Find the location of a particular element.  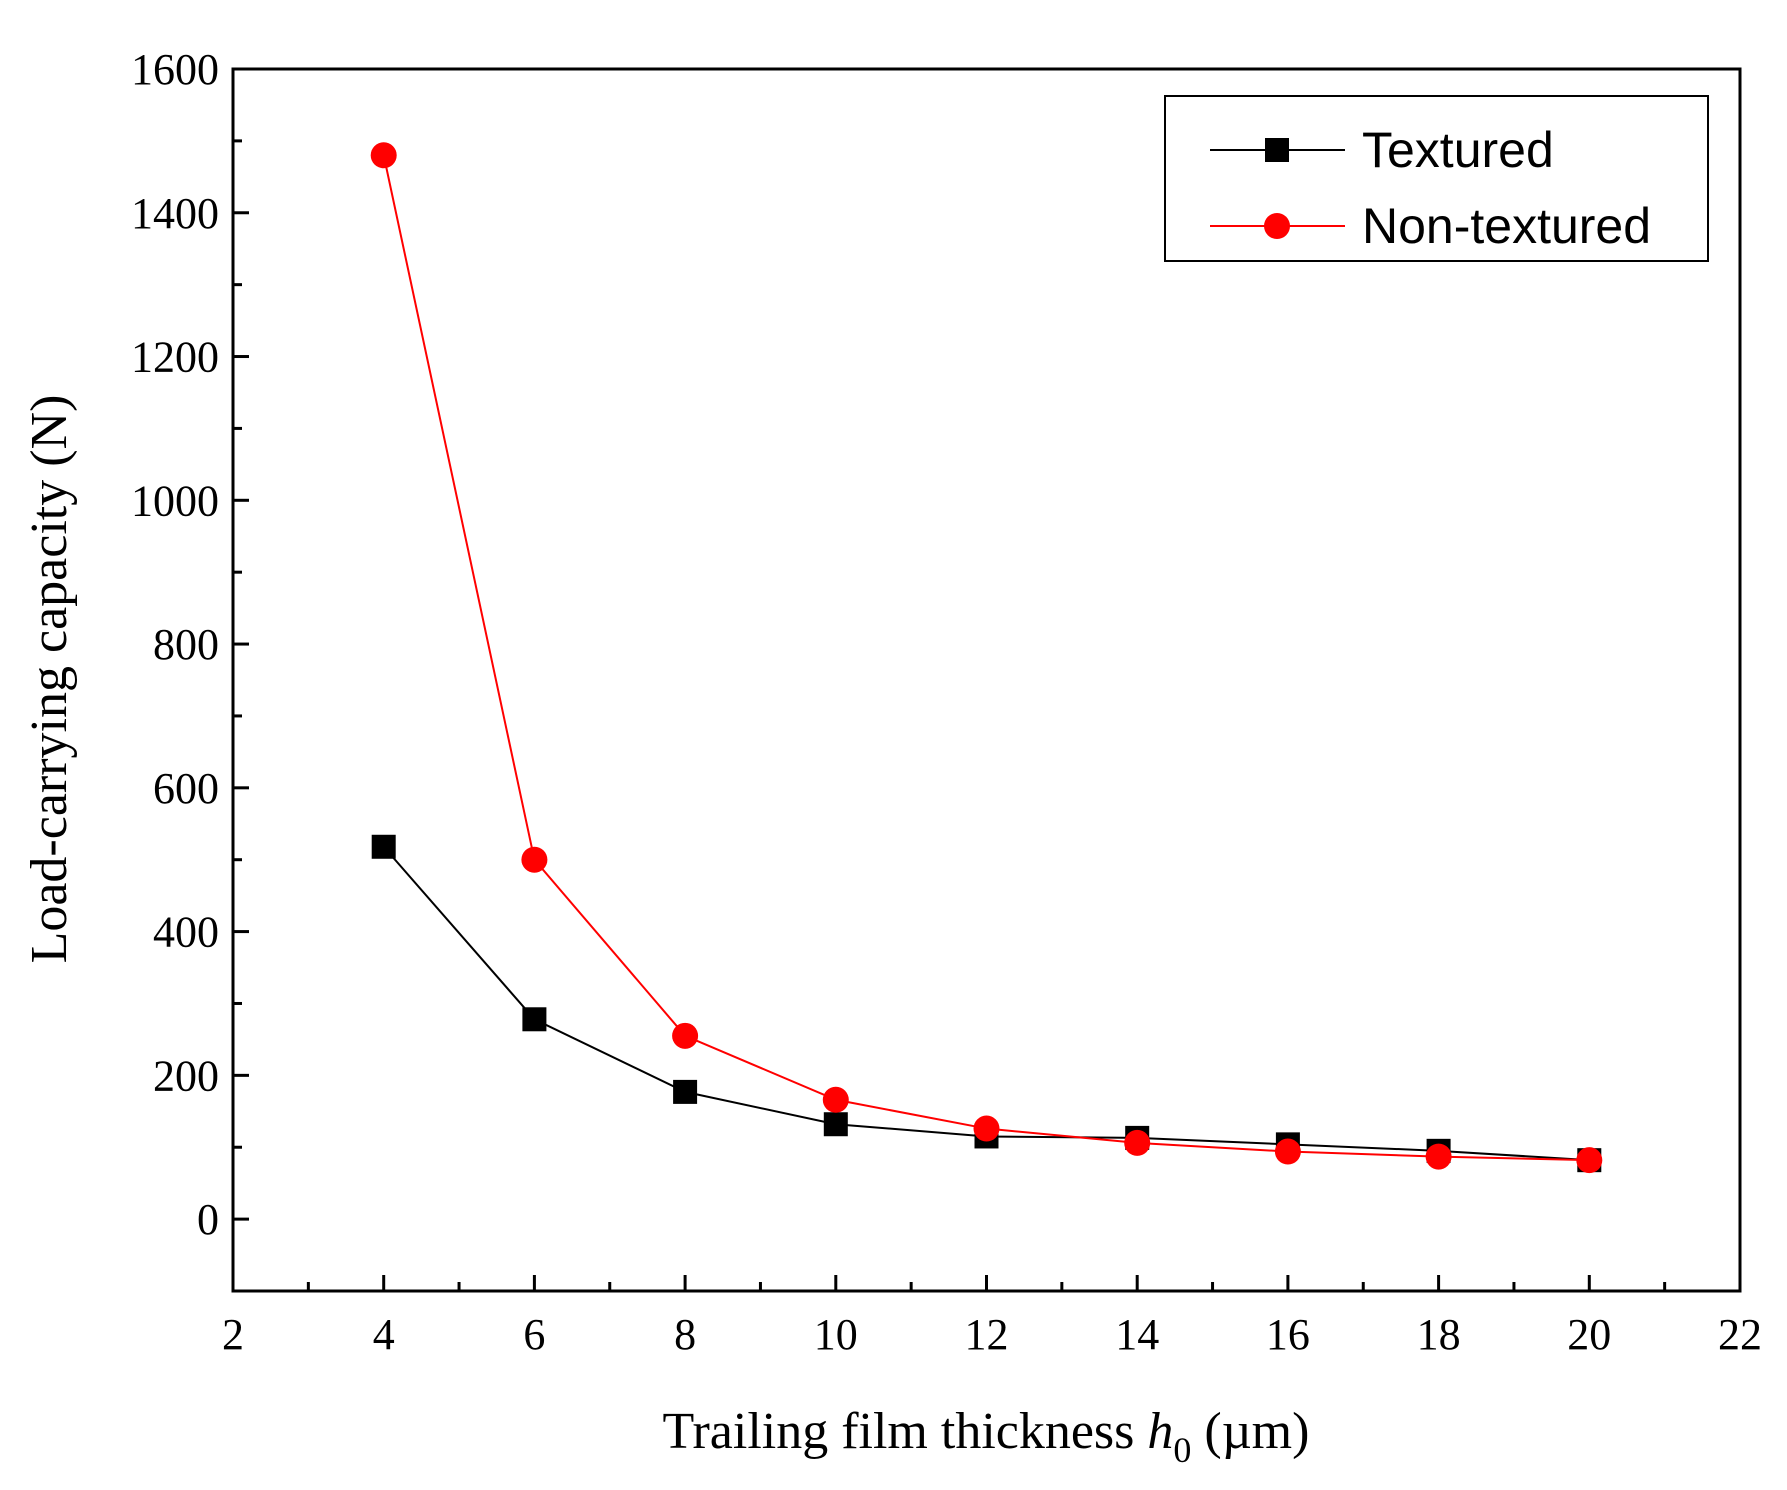

x-axis-title: Trailing film thickness h0 (µm) is located at coordinates (986, 1436).